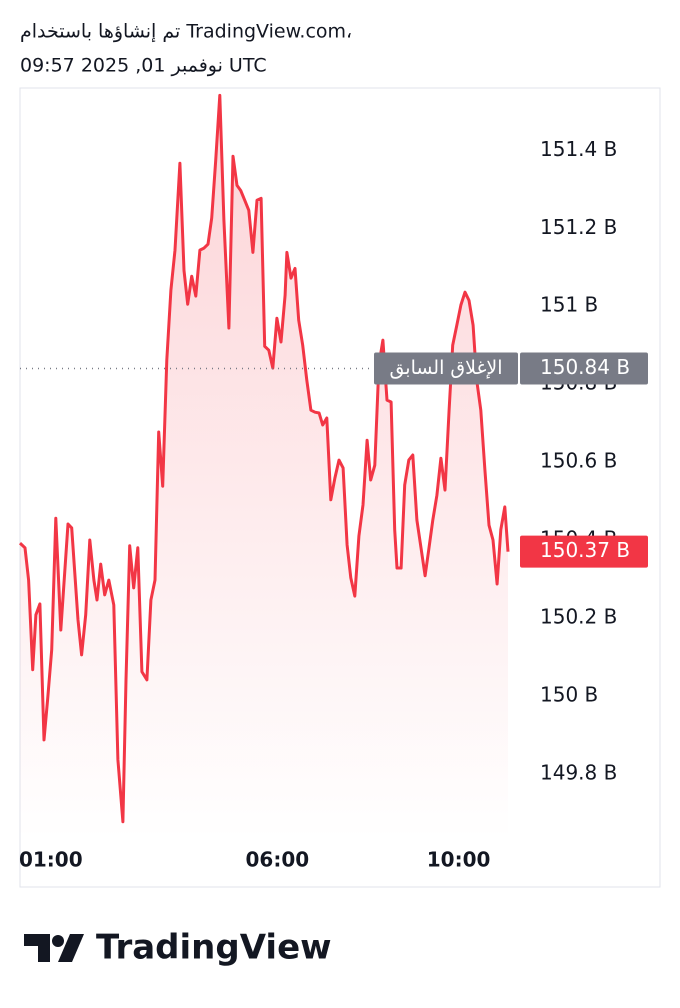 This screenshot has width=680, height=1008. What do you see at coordinates (578, 461) in the screenshot?
I see `y-tick-label: 150.6 B` at bounding box center [578, 461].